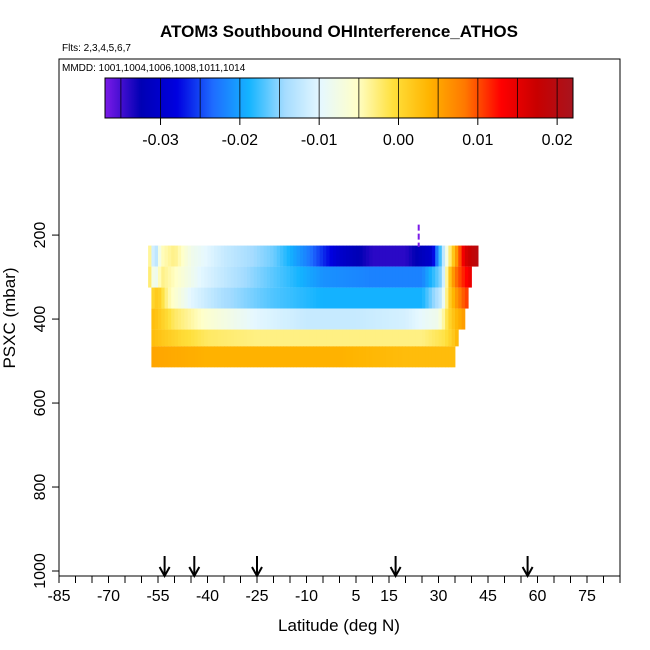 This screenshot has height=650, width=650. Describe the element at coordinates (339, 113) in the screenshot. I see `colorbar: -0.03 -0.02 -0.01 0.00 0.01 0.02` at that location.